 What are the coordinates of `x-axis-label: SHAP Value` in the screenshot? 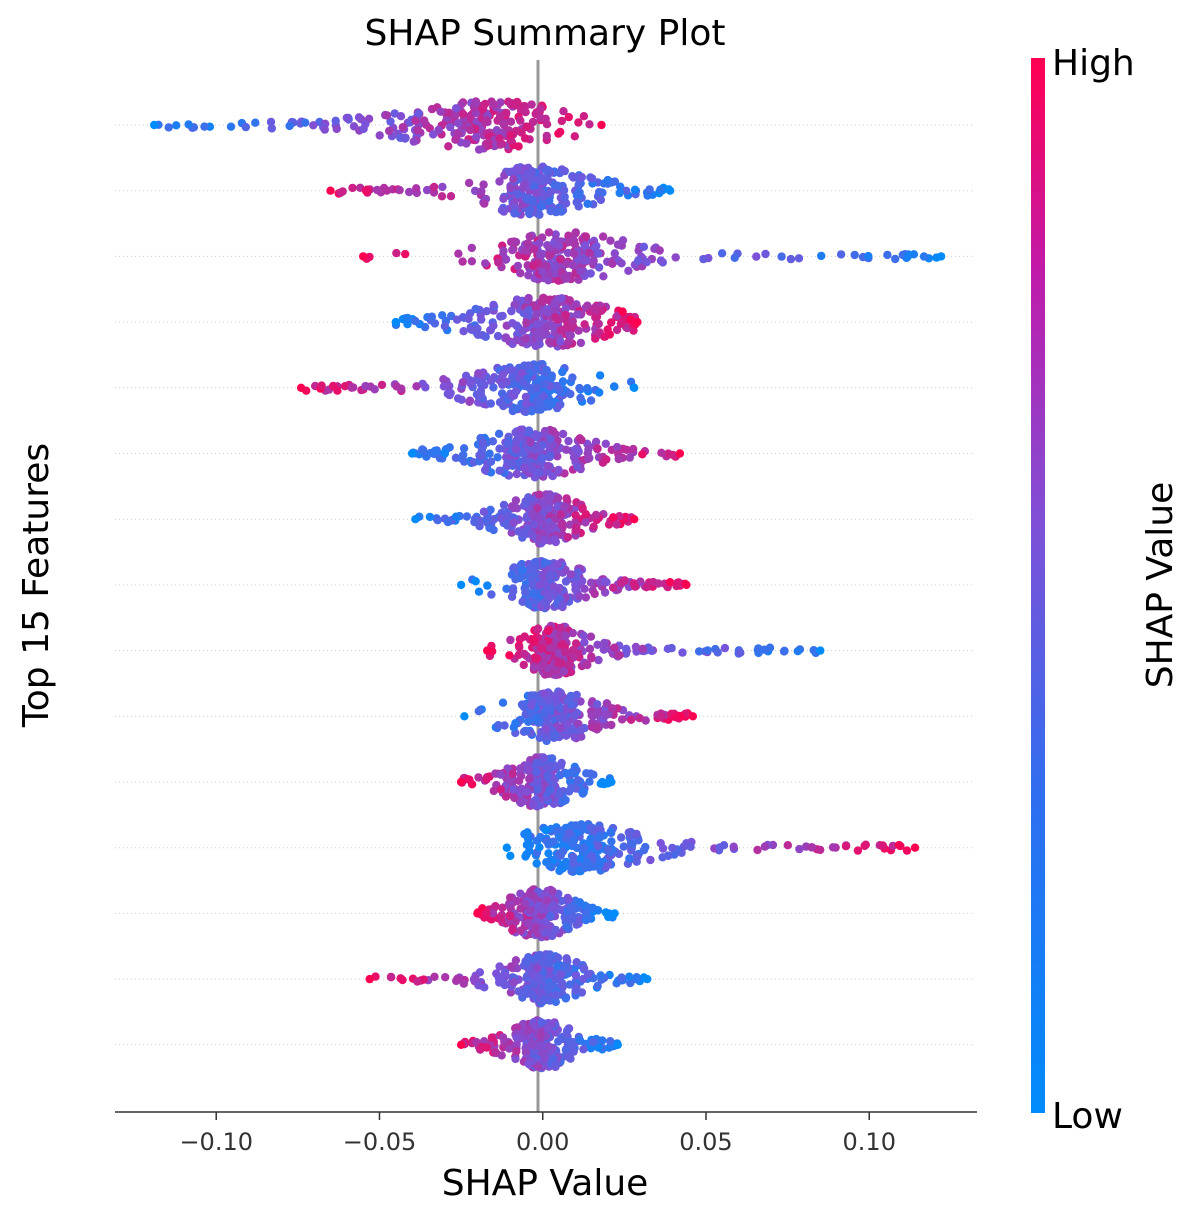 It's located at (545, 1183).